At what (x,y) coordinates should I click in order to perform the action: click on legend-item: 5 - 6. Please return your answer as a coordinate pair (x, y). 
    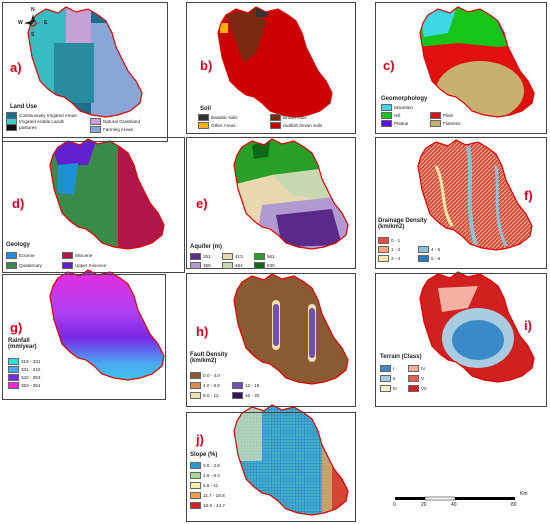
    Looking at the image, I should click on (429, 258).